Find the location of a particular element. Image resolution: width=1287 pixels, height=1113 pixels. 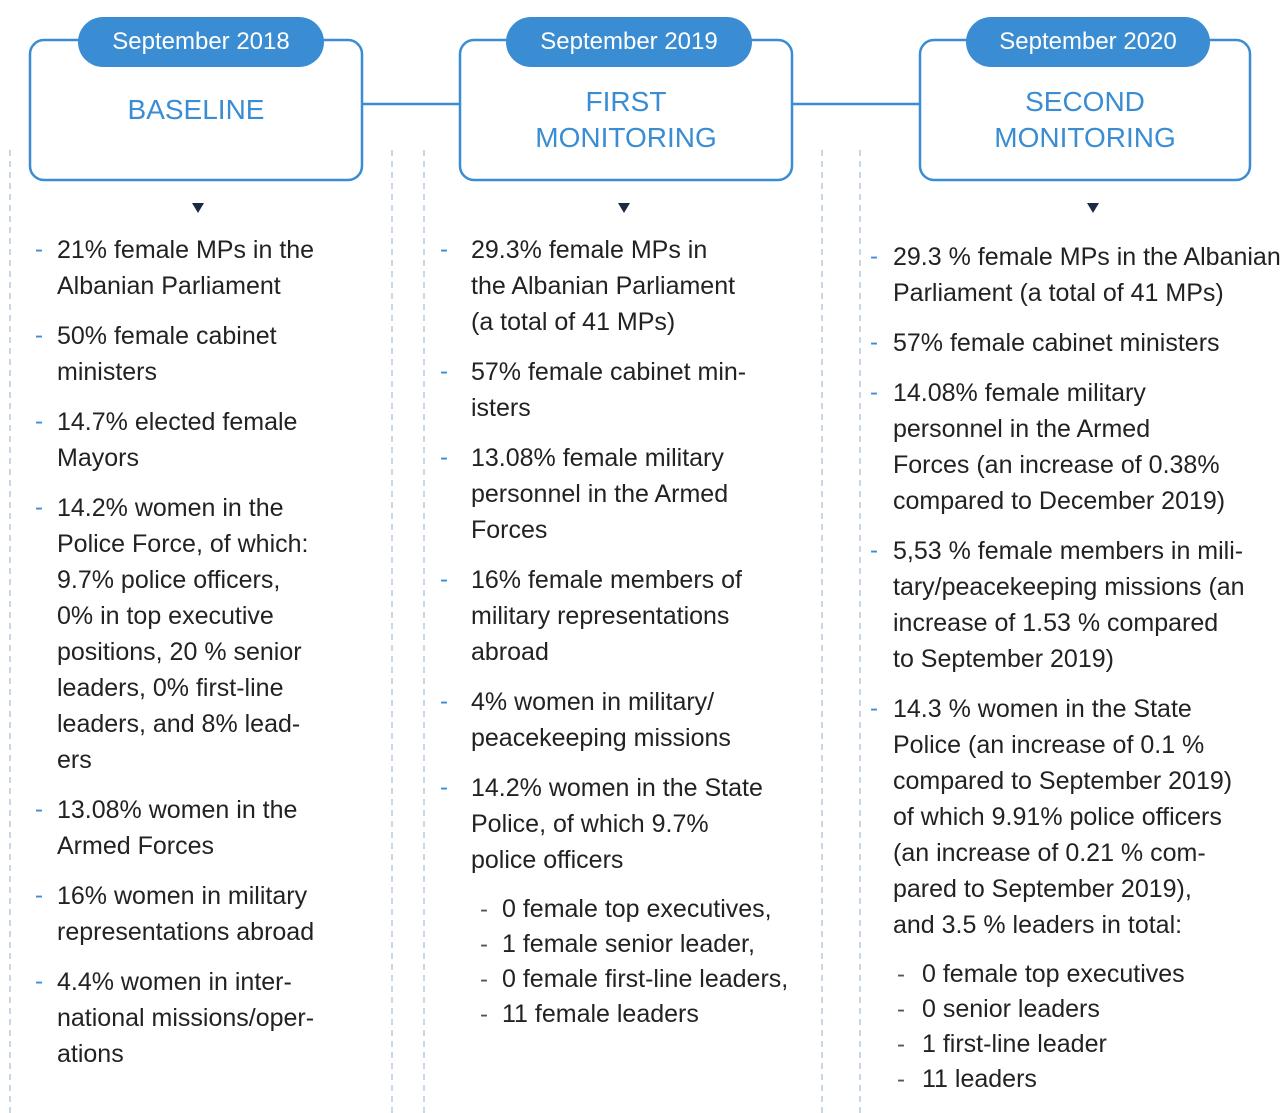

item-text: 50% female cabinet is located at coordinates (167, 336).